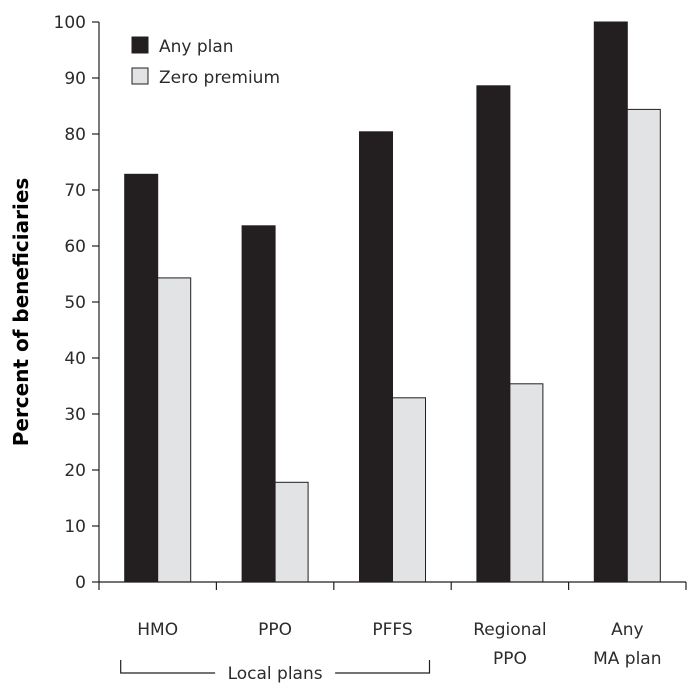 This screenshot has height=689, width=694. What do you see at coordinates (627, 644) in the screenshot?
I see `x-tick-label-any-ma-plan: Any MA plan` at bounding box center [627, 644].